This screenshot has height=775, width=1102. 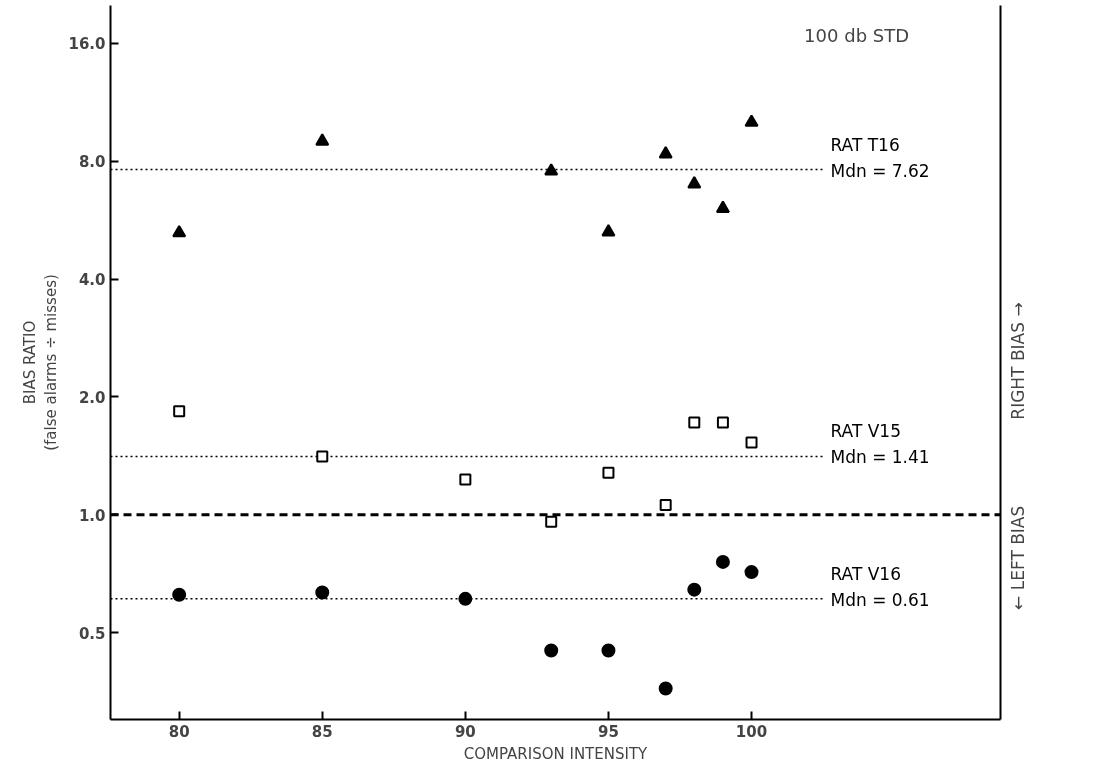 What do you see at coordinates (92, 397) in the screenshot?
I see `y-tick-label: 2.0` at bounding box center [92, 397].